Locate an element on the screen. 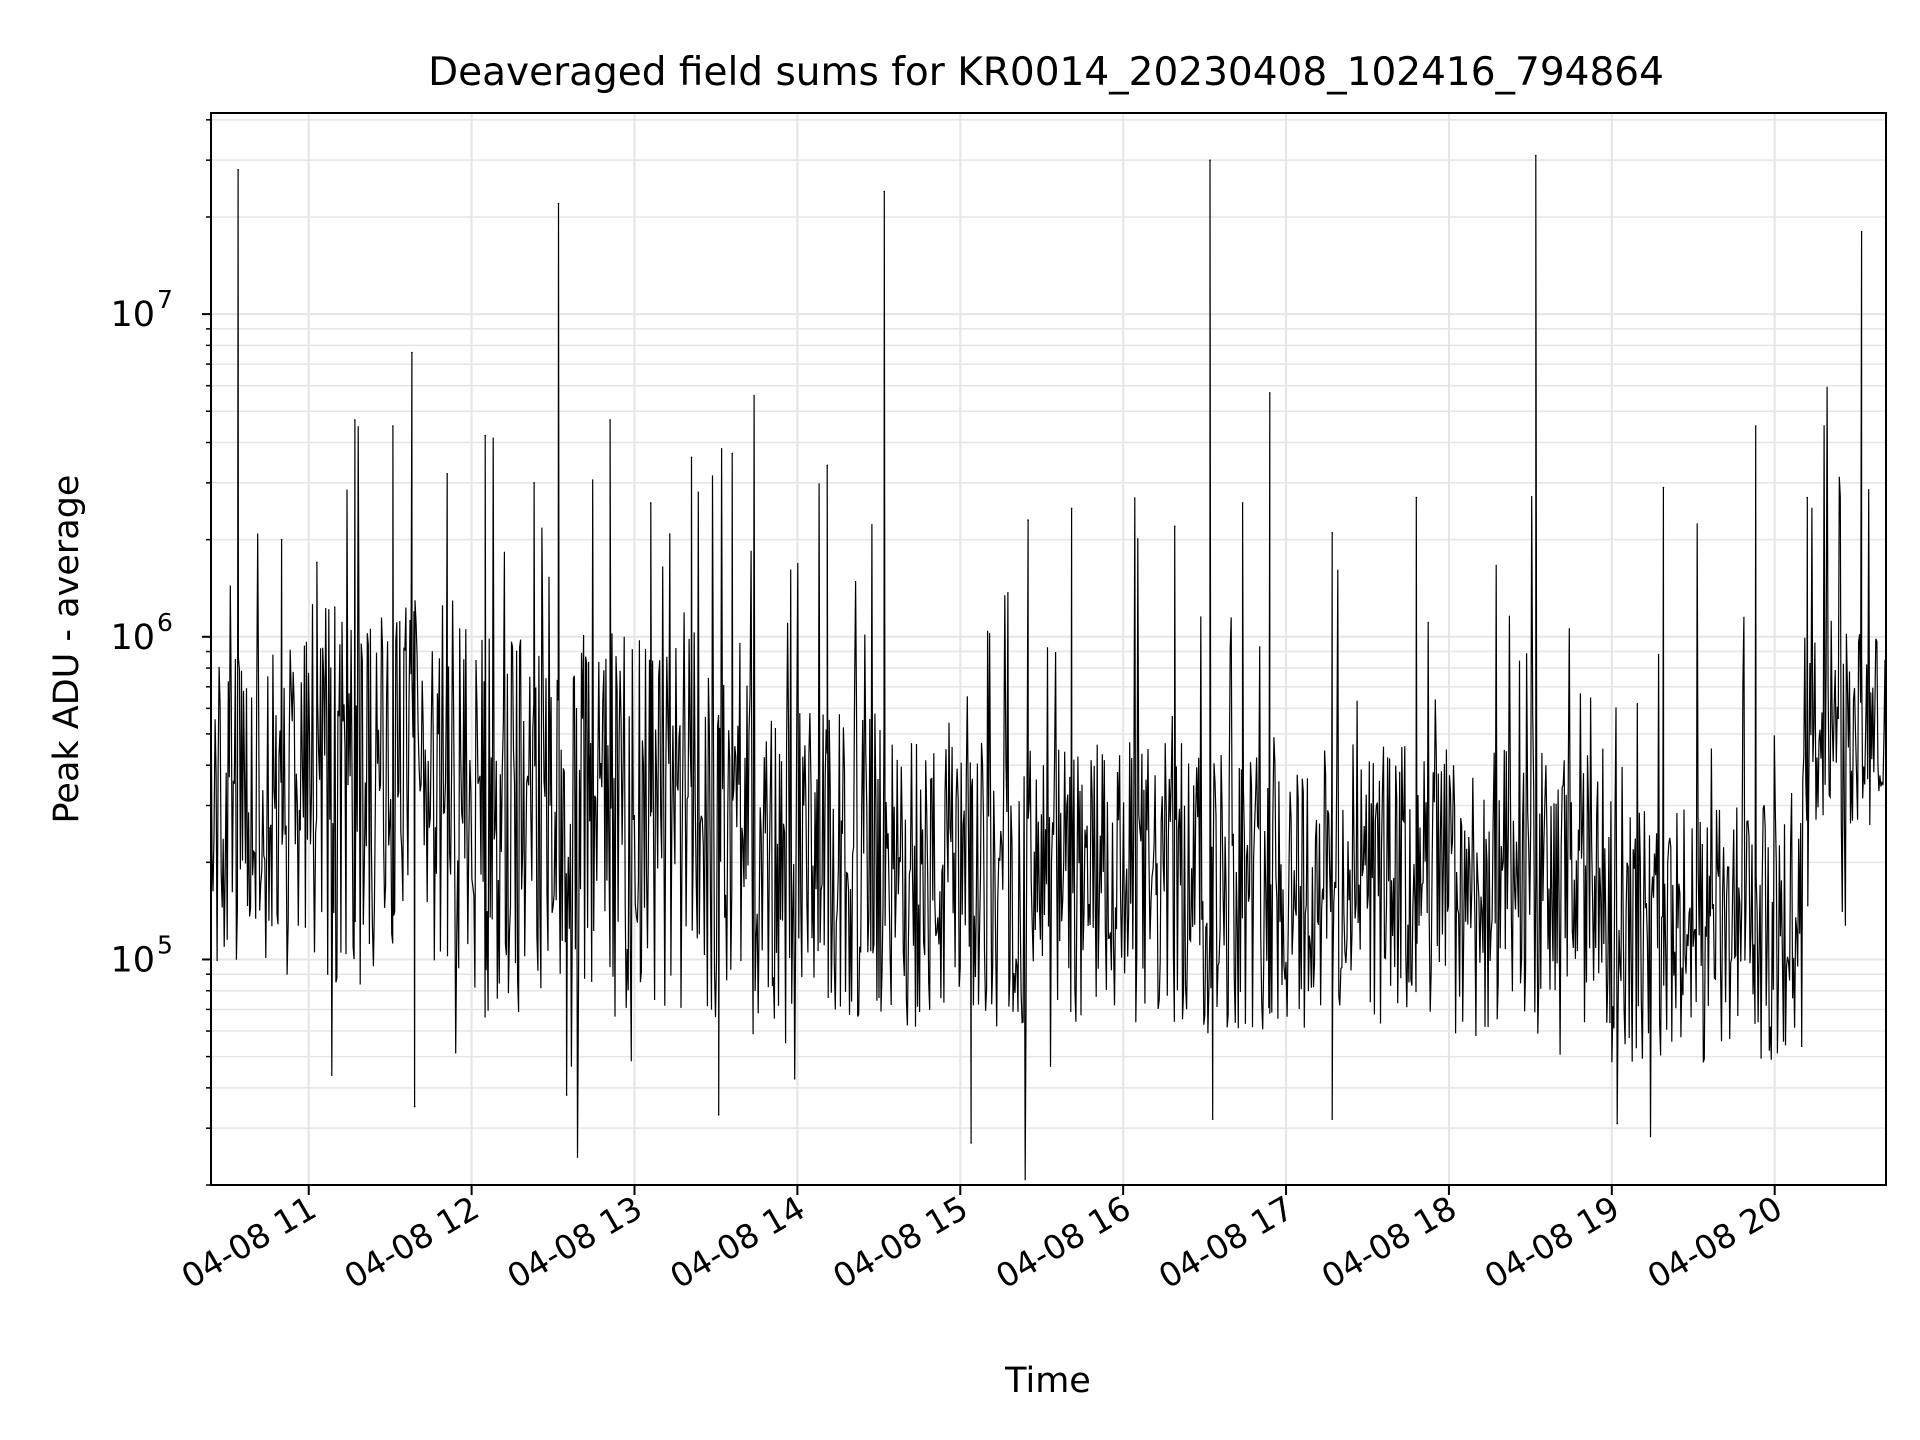 This screenshot has width=1920, height=1440. y-tick-label: 10 6 is located at coordinates (141, 633).